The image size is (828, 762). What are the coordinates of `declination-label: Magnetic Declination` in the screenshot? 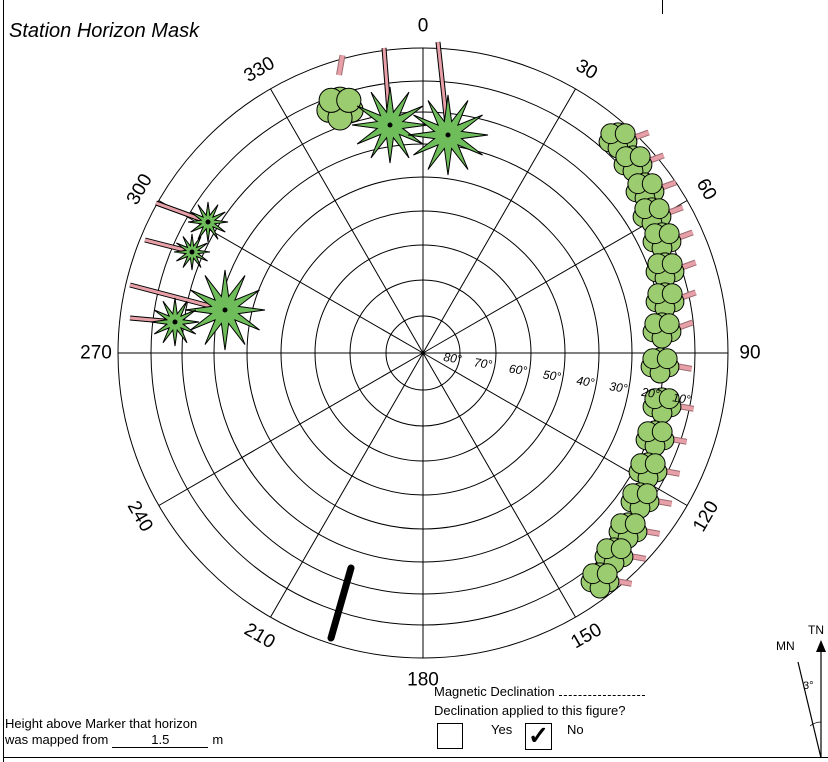 It's located at (539, 691).